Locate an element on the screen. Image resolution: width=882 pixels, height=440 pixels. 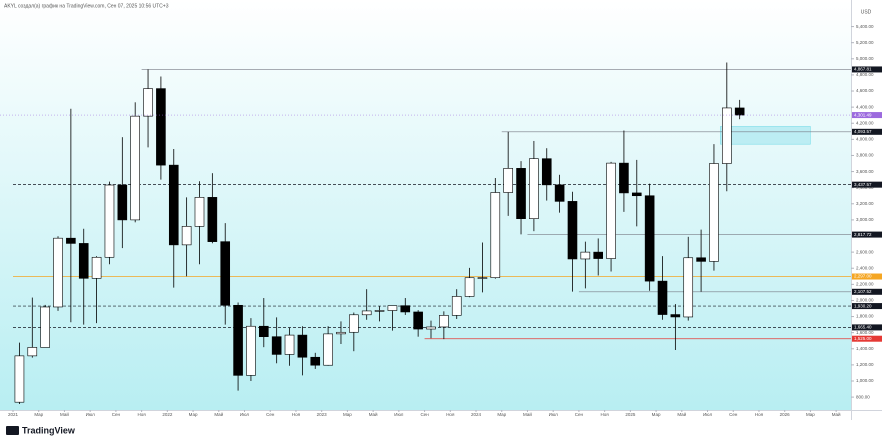
y-tick-label: 2,000.00 is located at coordinates (865, 300).